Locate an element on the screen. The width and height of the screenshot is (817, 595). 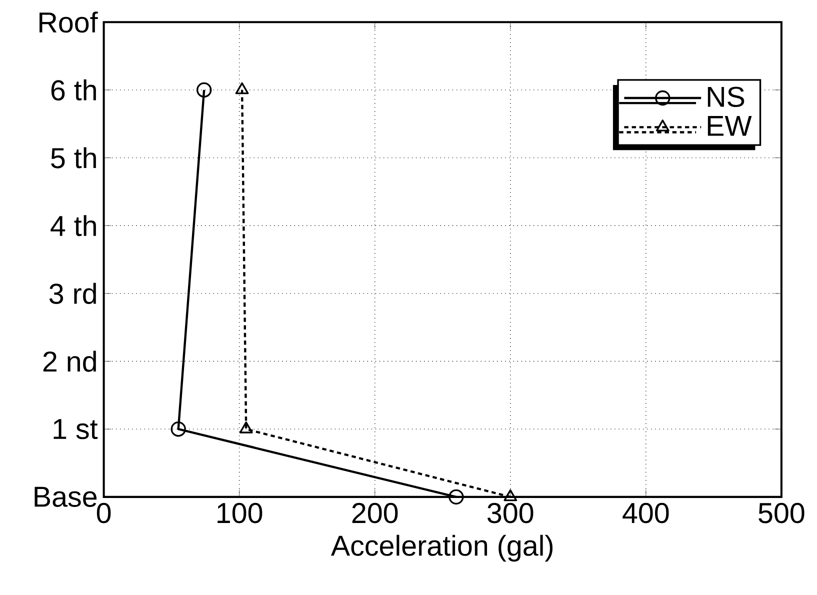
y-tick-label: 3 rd is located at coordinates (72, 293).